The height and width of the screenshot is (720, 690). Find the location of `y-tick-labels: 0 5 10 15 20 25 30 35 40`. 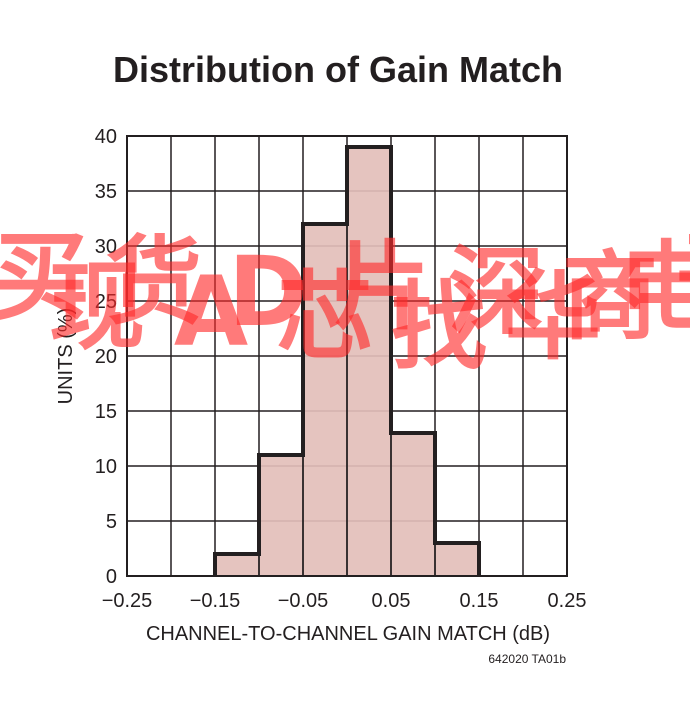

y-tick-labels: 0 5 10 15 20 25 30 35 40 is located at coordinates (106, 357).